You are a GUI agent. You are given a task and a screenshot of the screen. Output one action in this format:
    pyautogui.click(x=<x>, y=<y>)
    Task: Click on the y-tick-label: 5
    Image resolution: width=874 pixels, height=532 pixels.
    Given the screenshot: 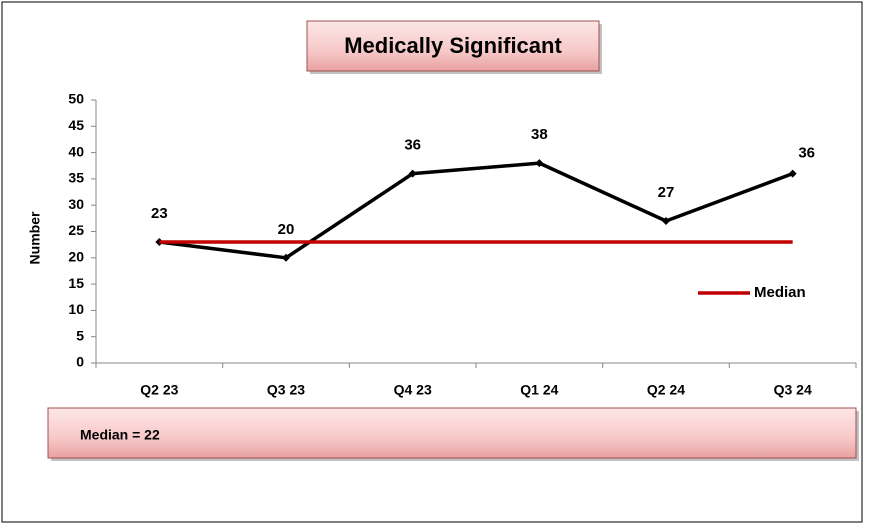 What is the action you would take?
    pyautogui.click(x=80, y=335)
    